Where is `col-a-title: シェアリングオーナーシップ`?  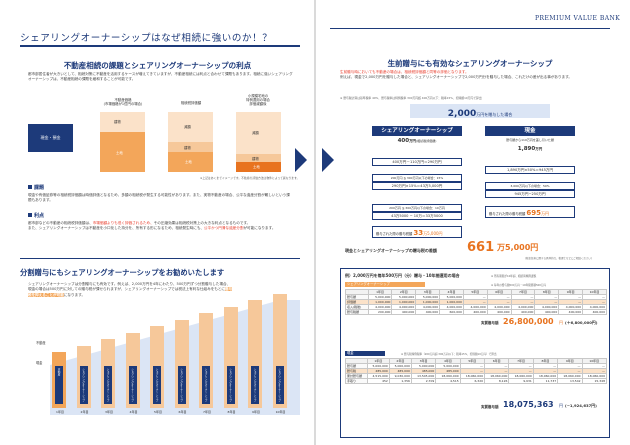
col-a-title: シェアリングオーナーシップ is located at coordinates (417, 131).